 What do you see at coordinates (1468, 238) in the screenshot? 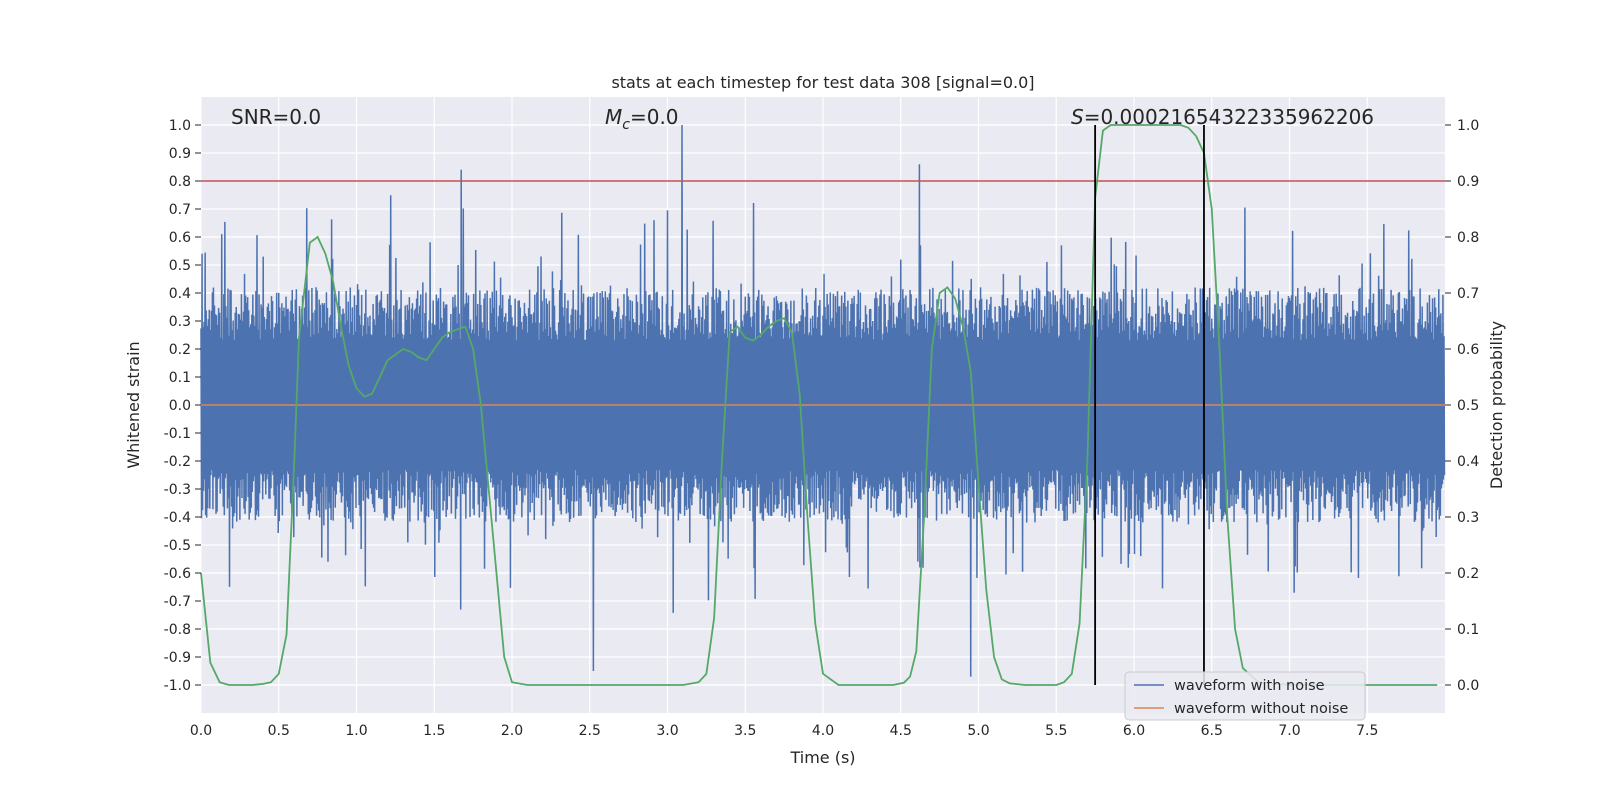
I see `y-tick-label-right: 0.8` at bounding box center [1468, 238].